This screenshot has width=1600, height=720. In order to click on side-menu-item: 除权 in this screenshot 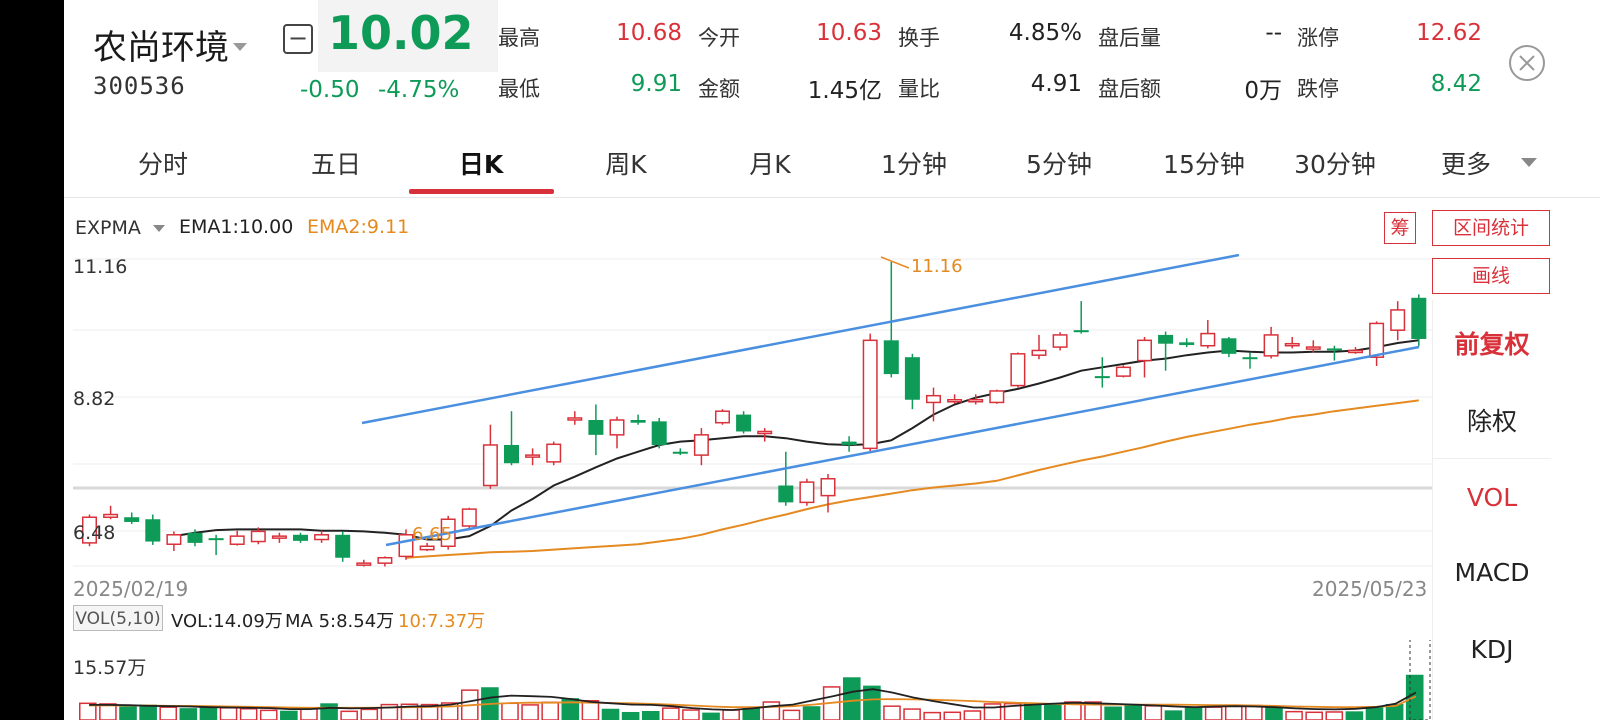, I will do `click(1491, 421)`.